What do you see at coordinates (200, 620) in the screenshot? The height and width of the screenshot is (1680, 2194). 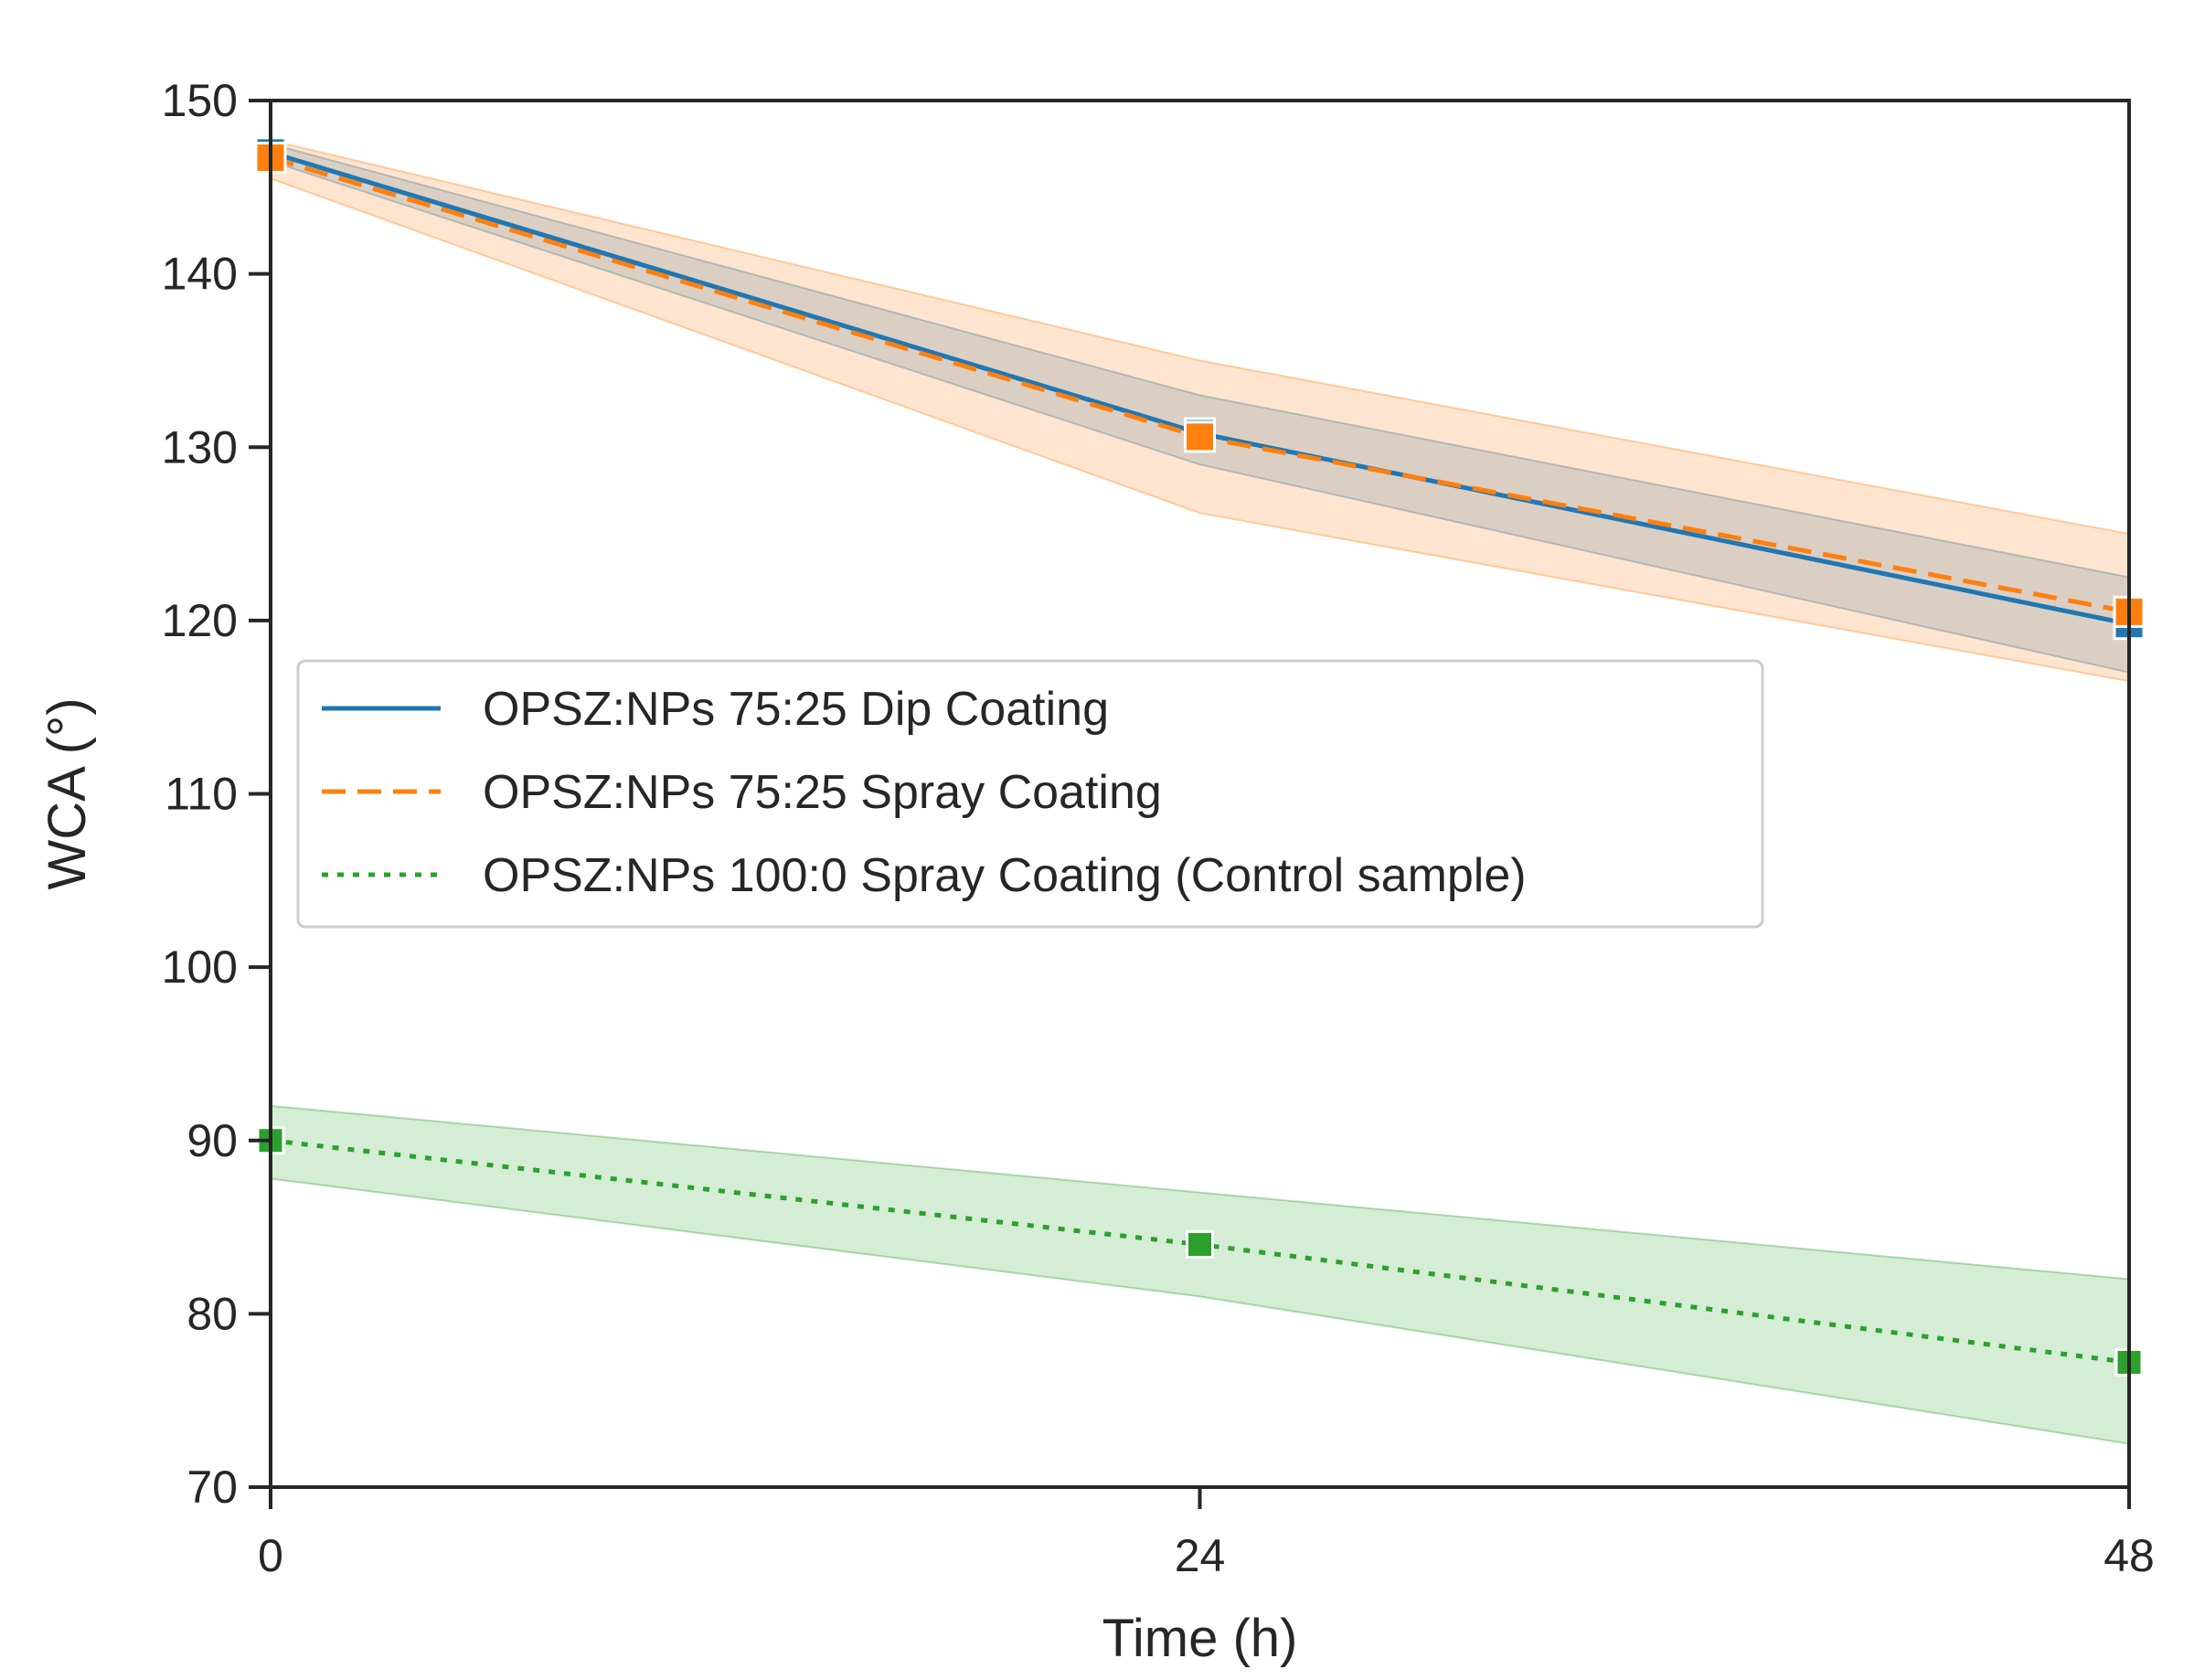 I see `y-tick-label: 120` at bounding box center [200, 620].